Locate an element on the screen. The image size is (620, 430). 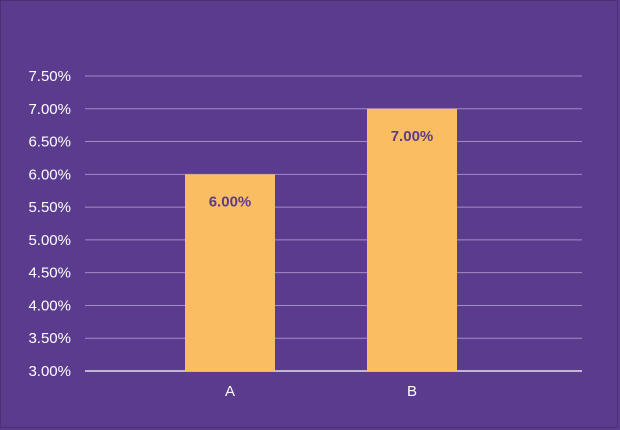
y-tick-label: 4.50% is located at coordinates (49, 273).